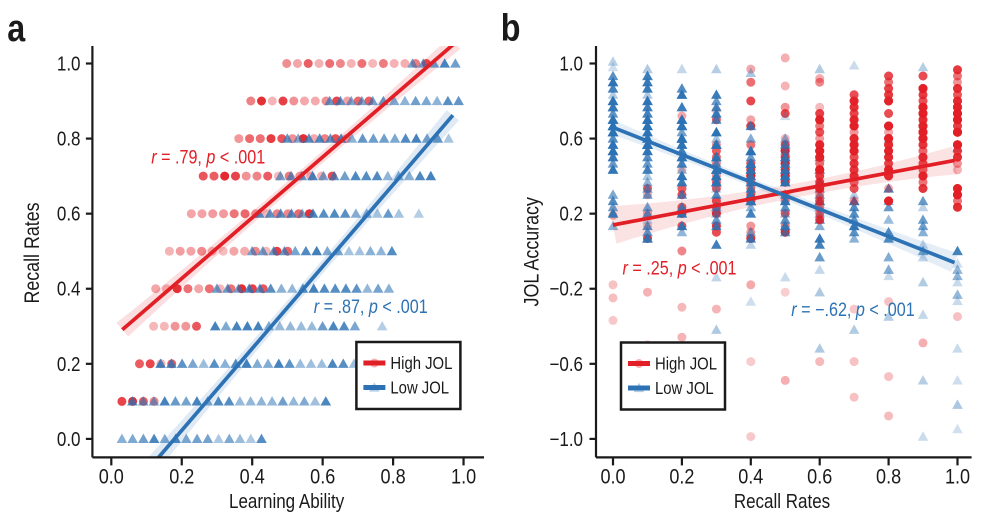  Describe the element at coordinates (852, 310) in the screenshot. I see `svg-text: r = −.62, p < .001` at that location.